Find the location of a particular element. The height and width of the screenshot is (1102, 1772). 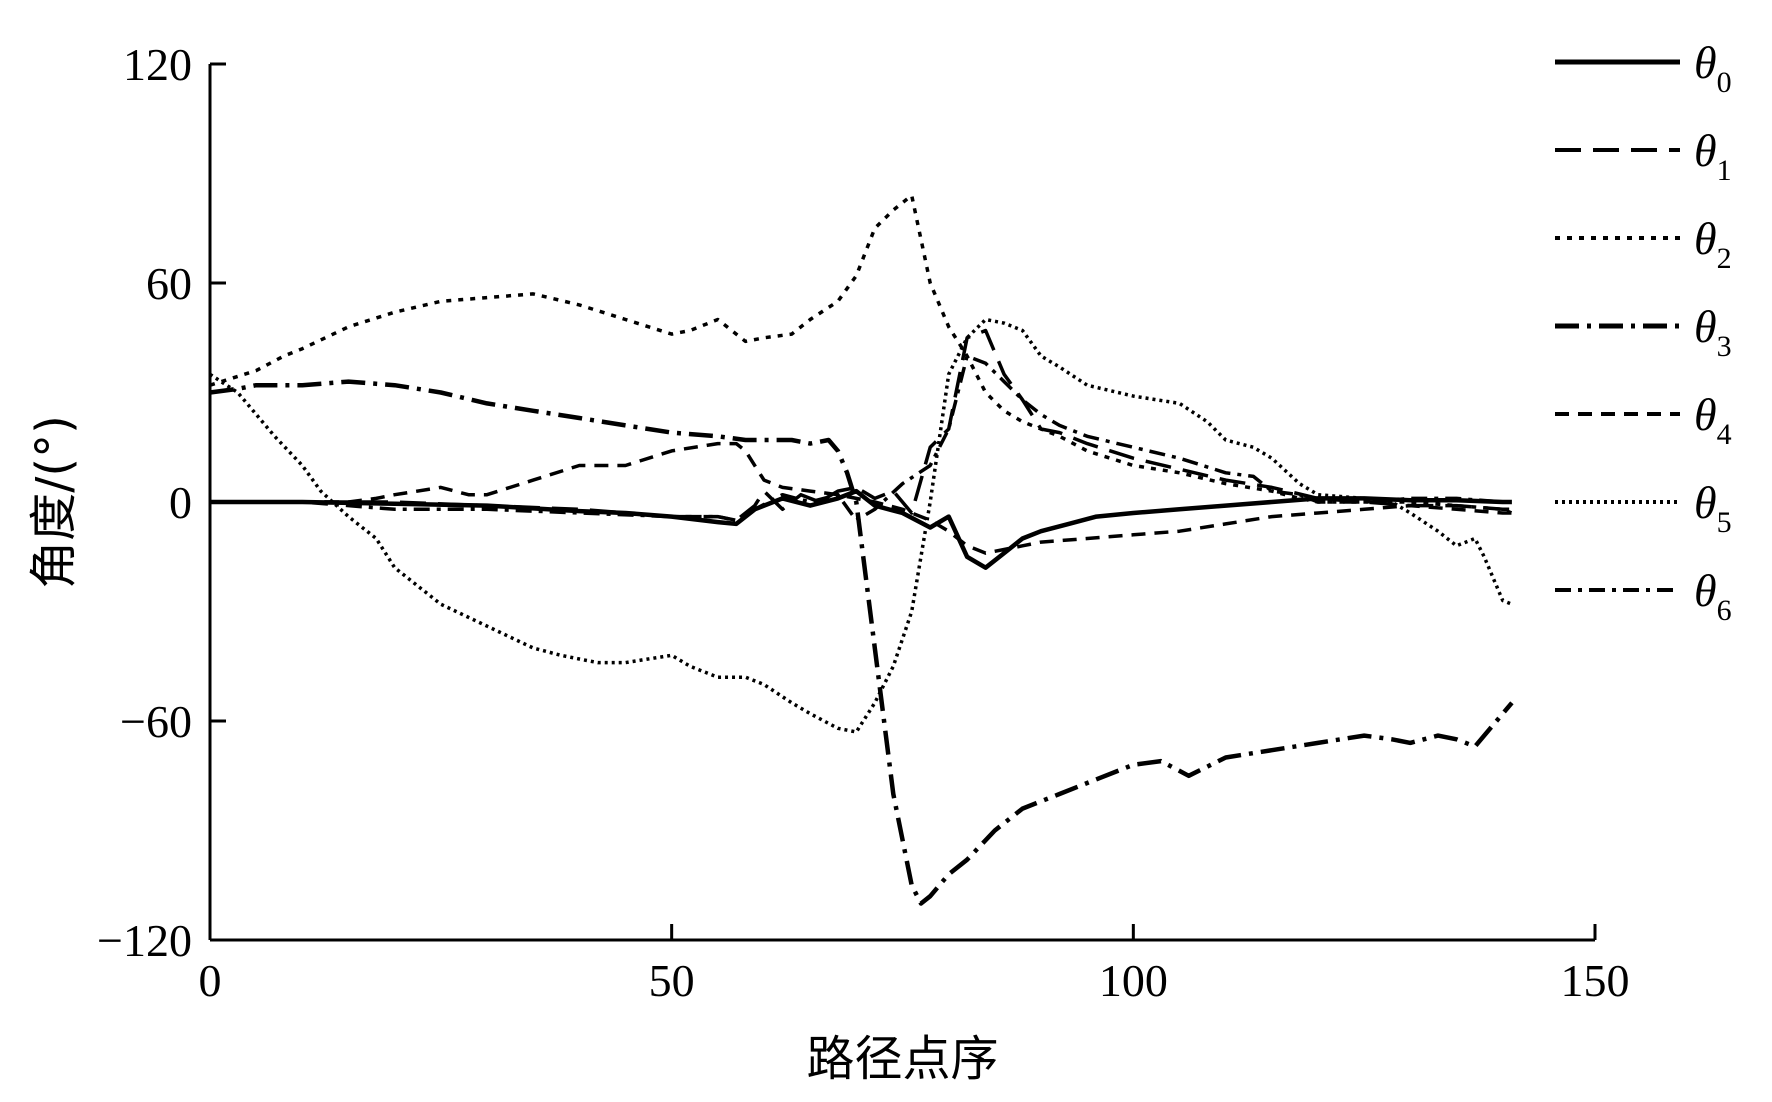

legend-label-theta6: θ6 is located at coordinates (1713, 596).